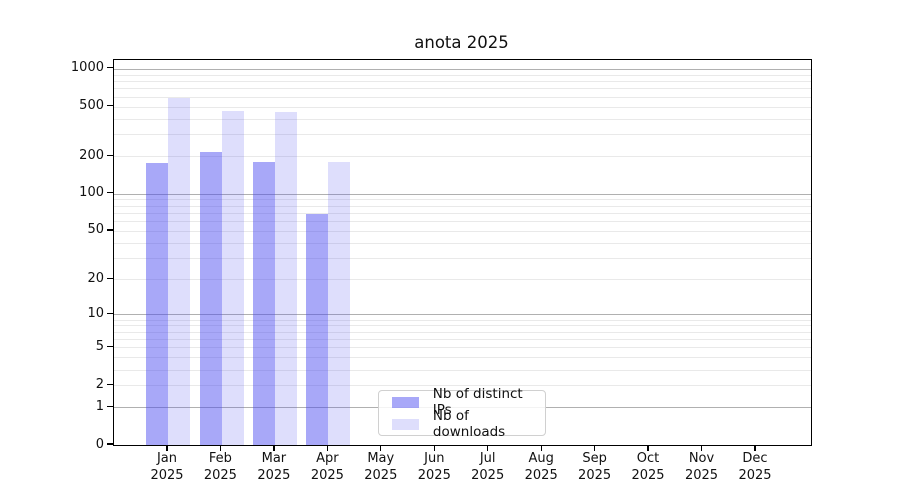  What do you see at coordinates (469, 424) in the screenshot?
I see `legend-label: Nb of downloads` at bounding box center [469, 424].